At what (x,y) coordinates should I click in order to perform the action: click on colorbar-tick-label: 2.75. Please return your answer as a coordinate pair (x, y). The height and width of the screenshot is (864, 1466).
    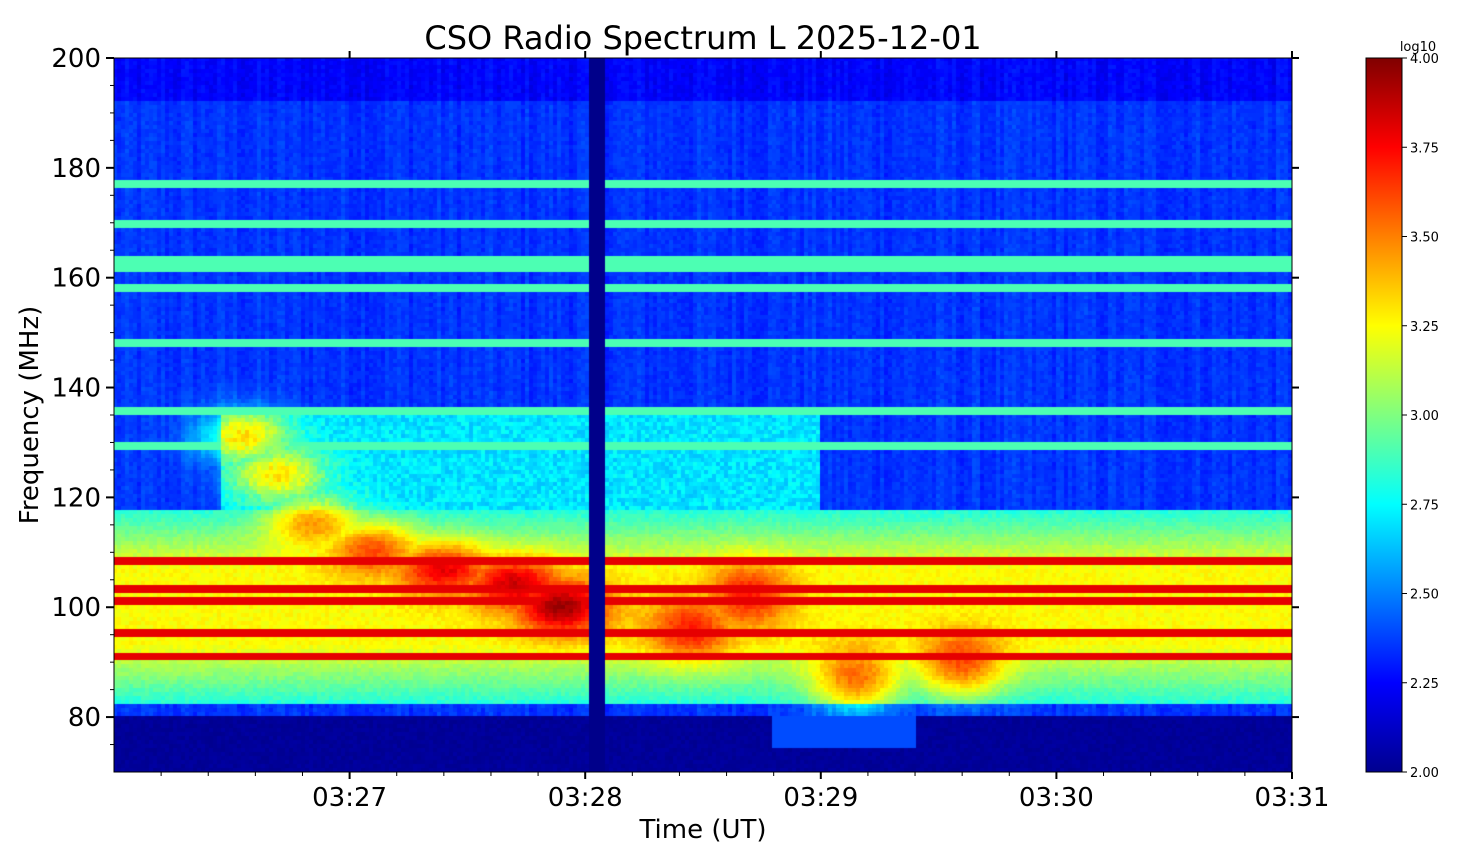
    Looking at the image, I should click on (1424, 505).